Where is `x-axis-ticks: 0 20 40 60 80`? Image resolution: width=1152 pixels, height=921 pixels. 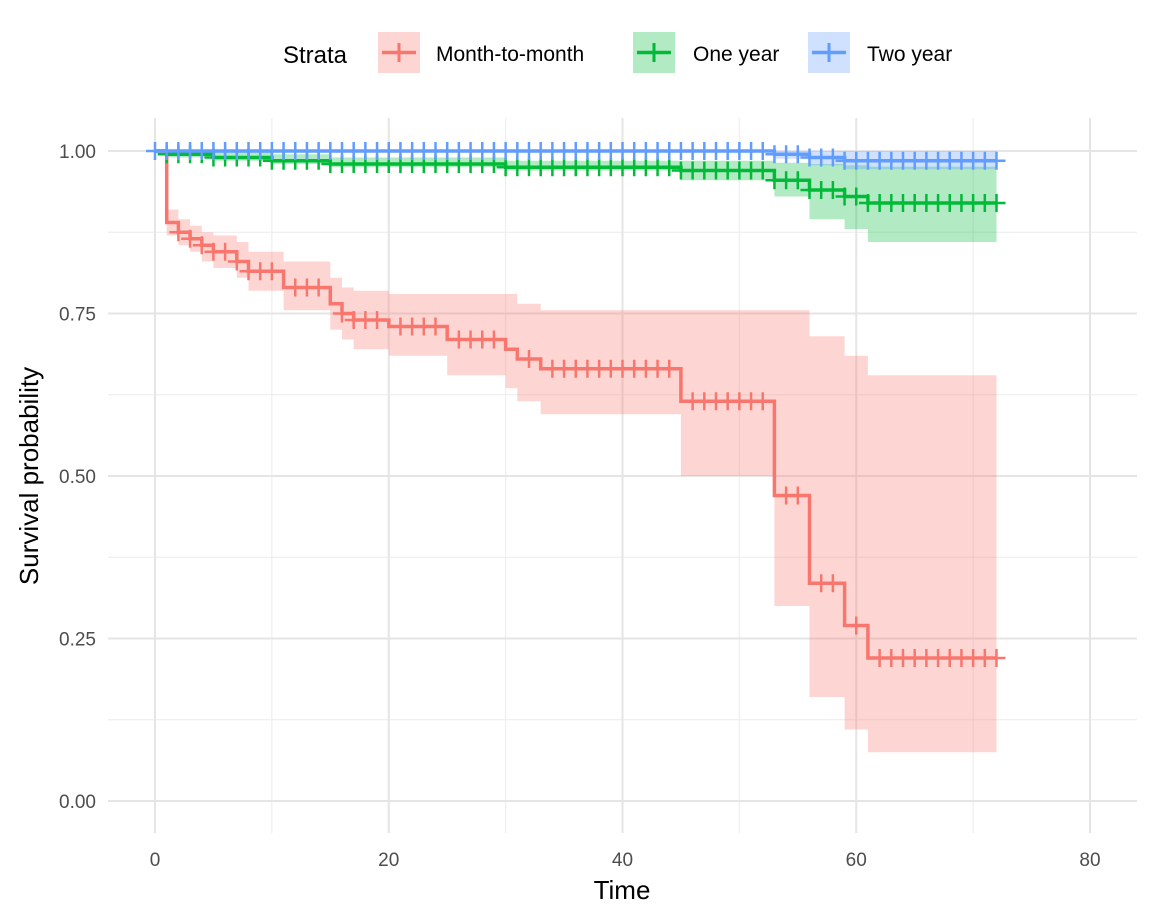
x-axis-ticks: 0 20 40 60 80 is located at coordinates (625, 860).